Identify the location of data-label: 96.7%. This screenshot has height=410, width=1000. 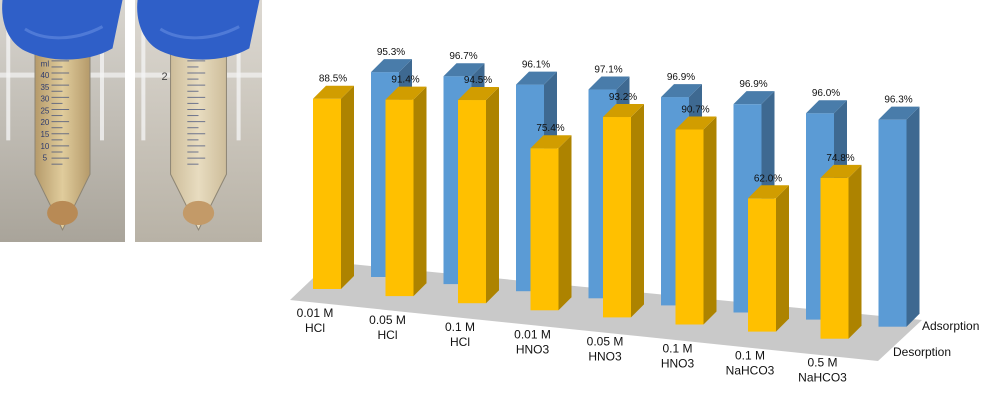
(463, 56).